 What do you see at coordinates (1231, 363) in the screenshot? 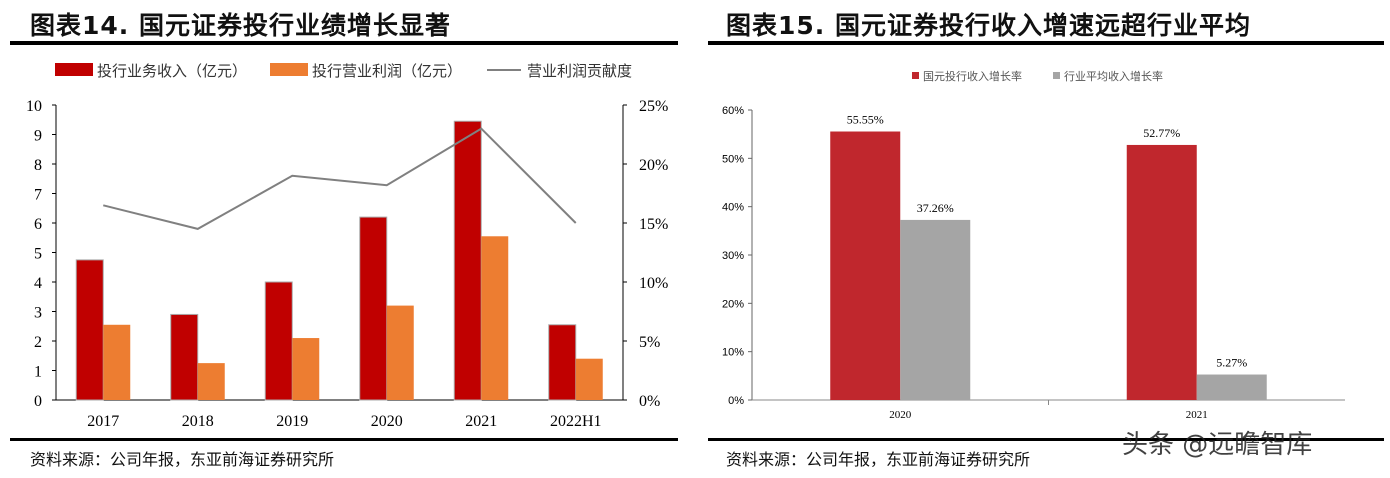
I see `data-label: 5.27%` at bounding box center [1231, 363].